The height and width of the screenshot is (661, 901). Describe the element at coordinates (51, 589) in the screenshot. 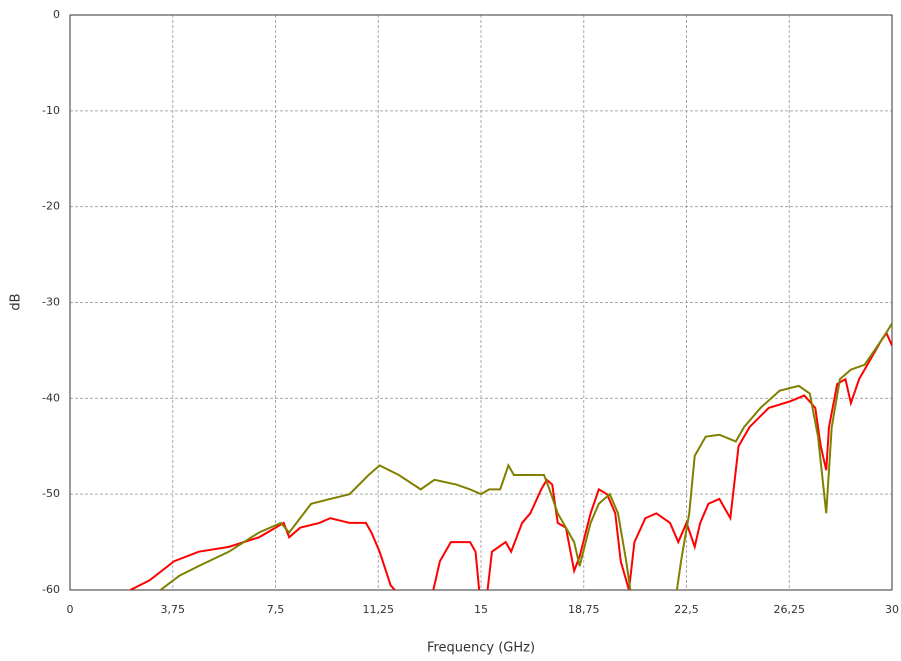

I see `y-tick-label: -60` at that location.